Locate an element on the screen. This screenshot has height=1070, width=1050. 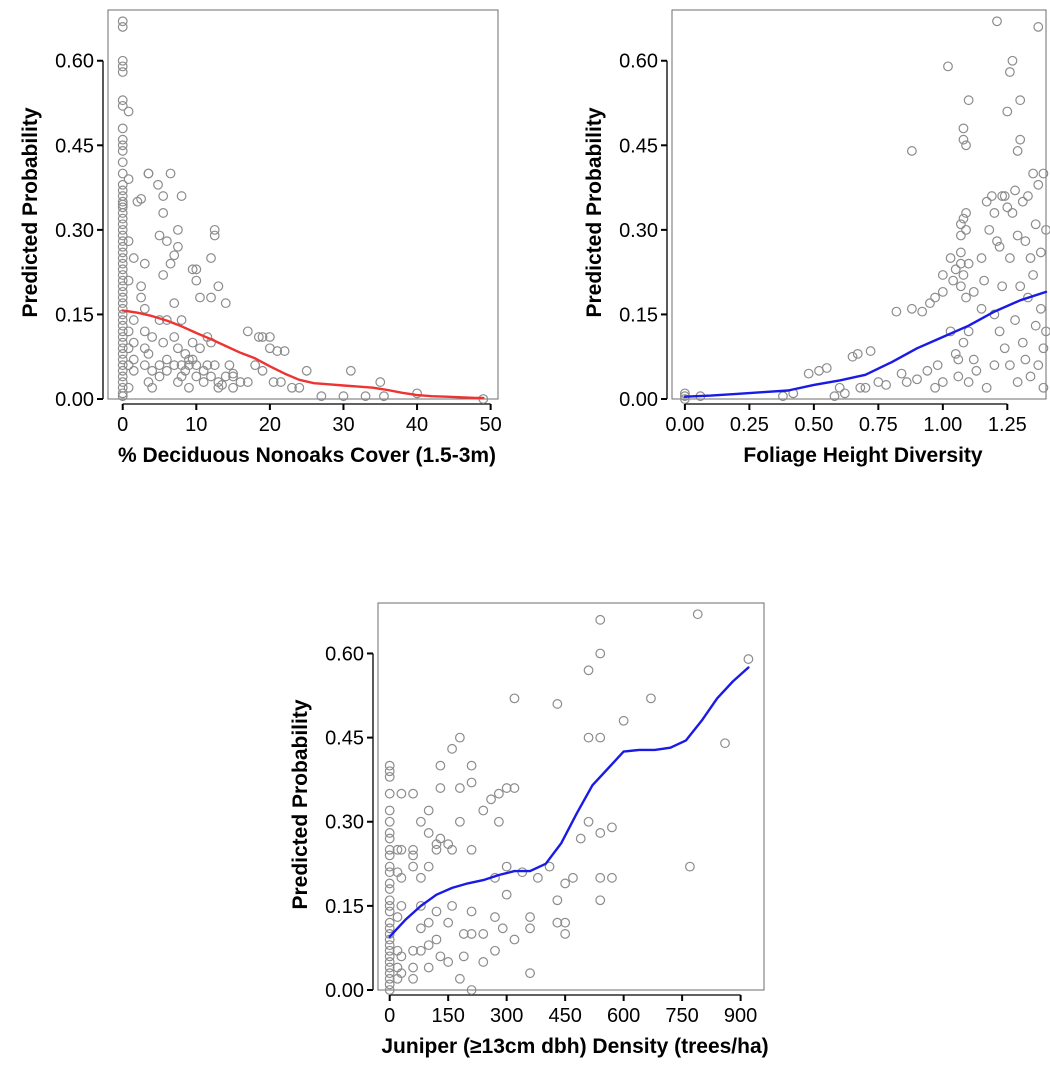
x-tick-label: 450 is located at coordinates (564, 1016).